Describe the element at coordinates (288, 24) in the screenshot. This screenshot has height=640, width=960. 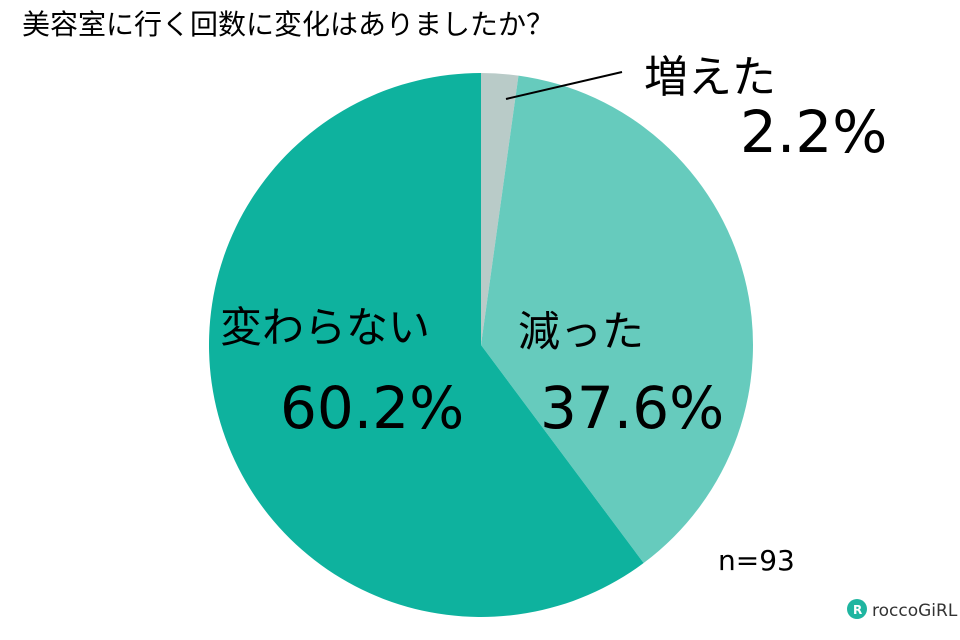
I see `chart-title: 美容室に行く回数に変化はありましたか？` at that location.